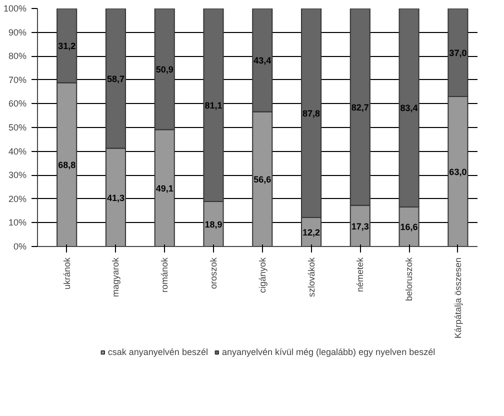 The width and height of the screenshot is (504, 416). Describe the element at coordinates (17, 223) in the screenshot. I see `y-tick-label: 10%` at that location.